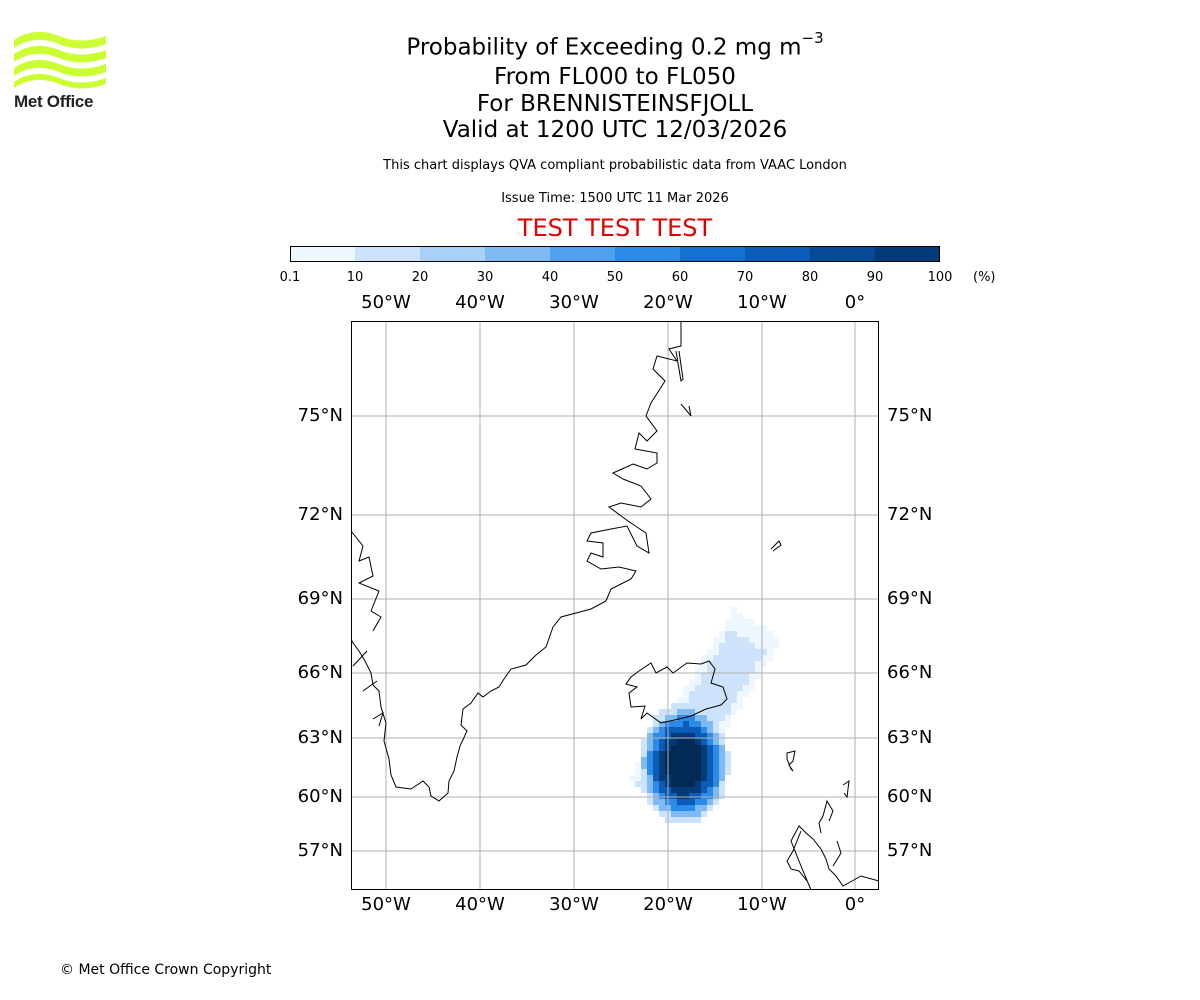 This screenshot has width=1200, height=1000. Describe the element at coordinates (683, 383) in the screenshot. I see `svalbard-fjord-detail` at that location.